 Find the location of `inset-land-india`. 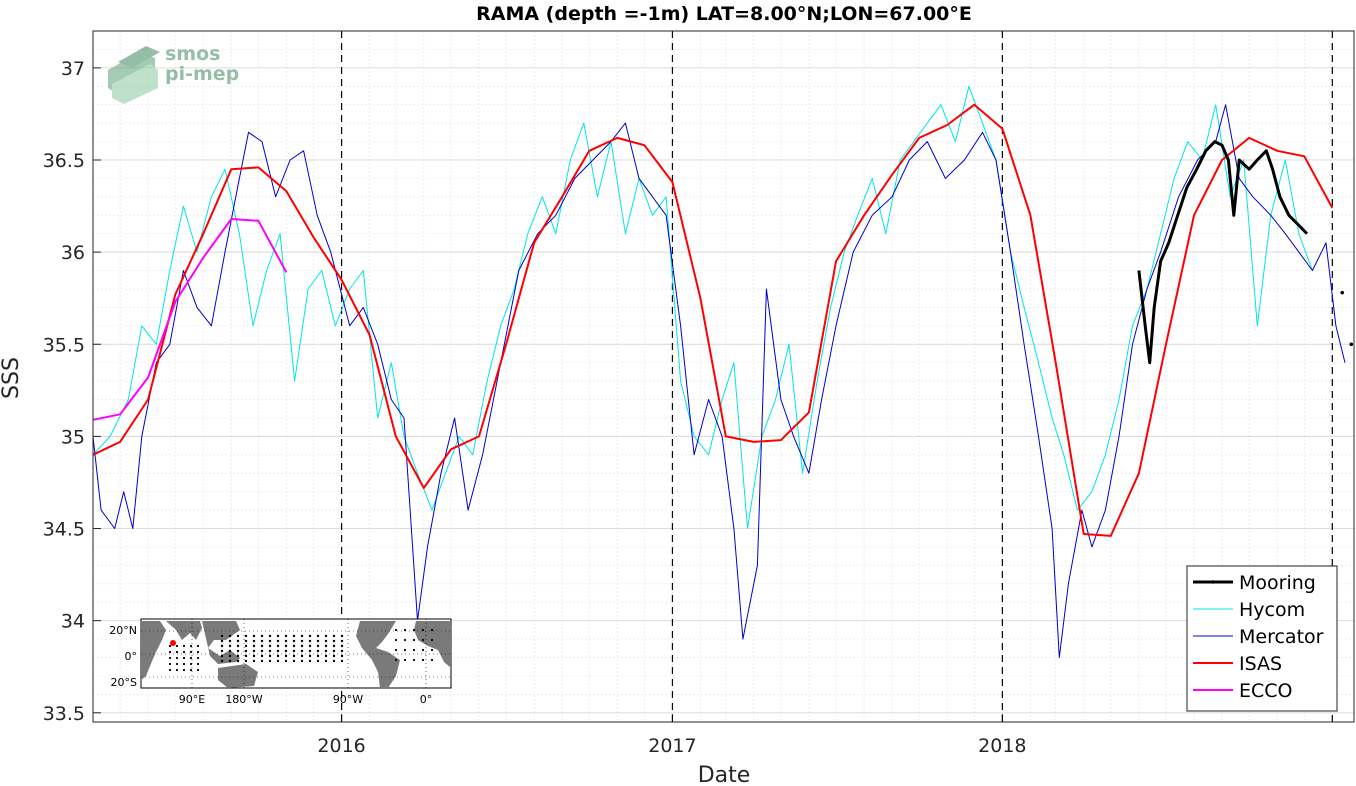

inset-land-india is located at coordinates (184, 630).